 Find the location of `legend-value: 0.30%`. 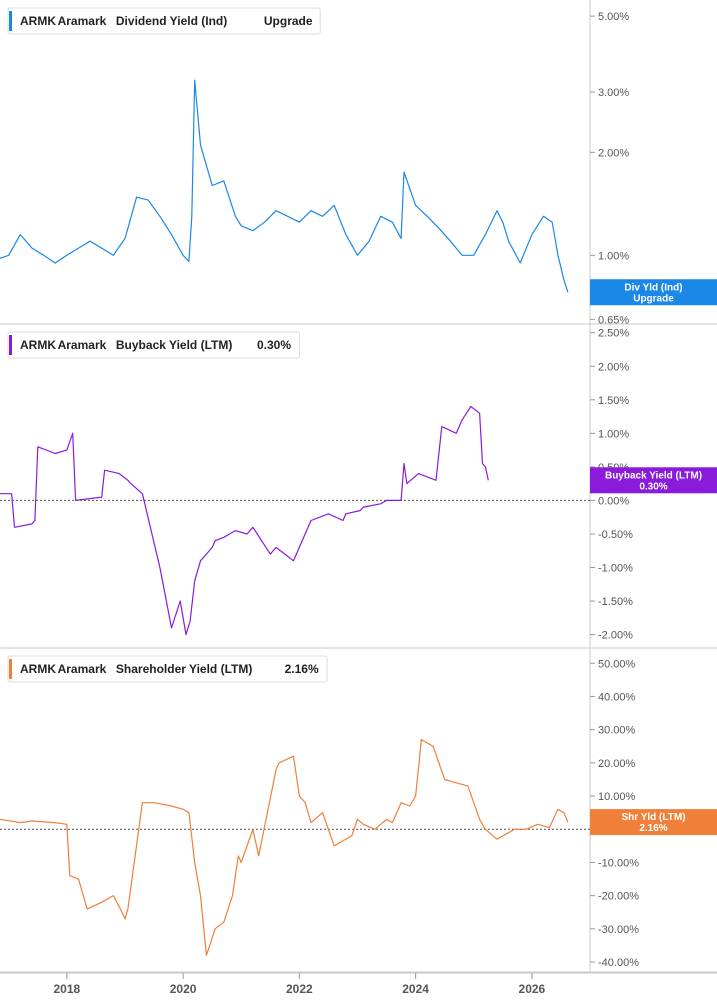

legend-value: 0.30% is located at coordinates (274, 345).